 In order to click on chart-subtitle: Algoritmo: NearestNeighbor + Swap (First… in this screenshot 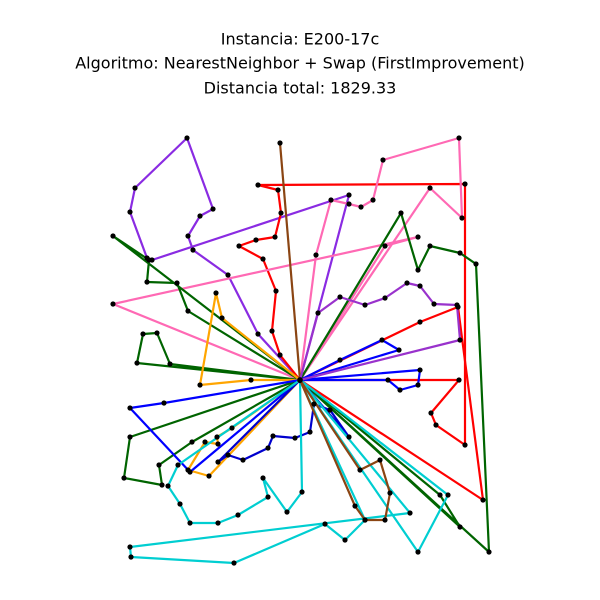, I will do `click(300, 63)`.